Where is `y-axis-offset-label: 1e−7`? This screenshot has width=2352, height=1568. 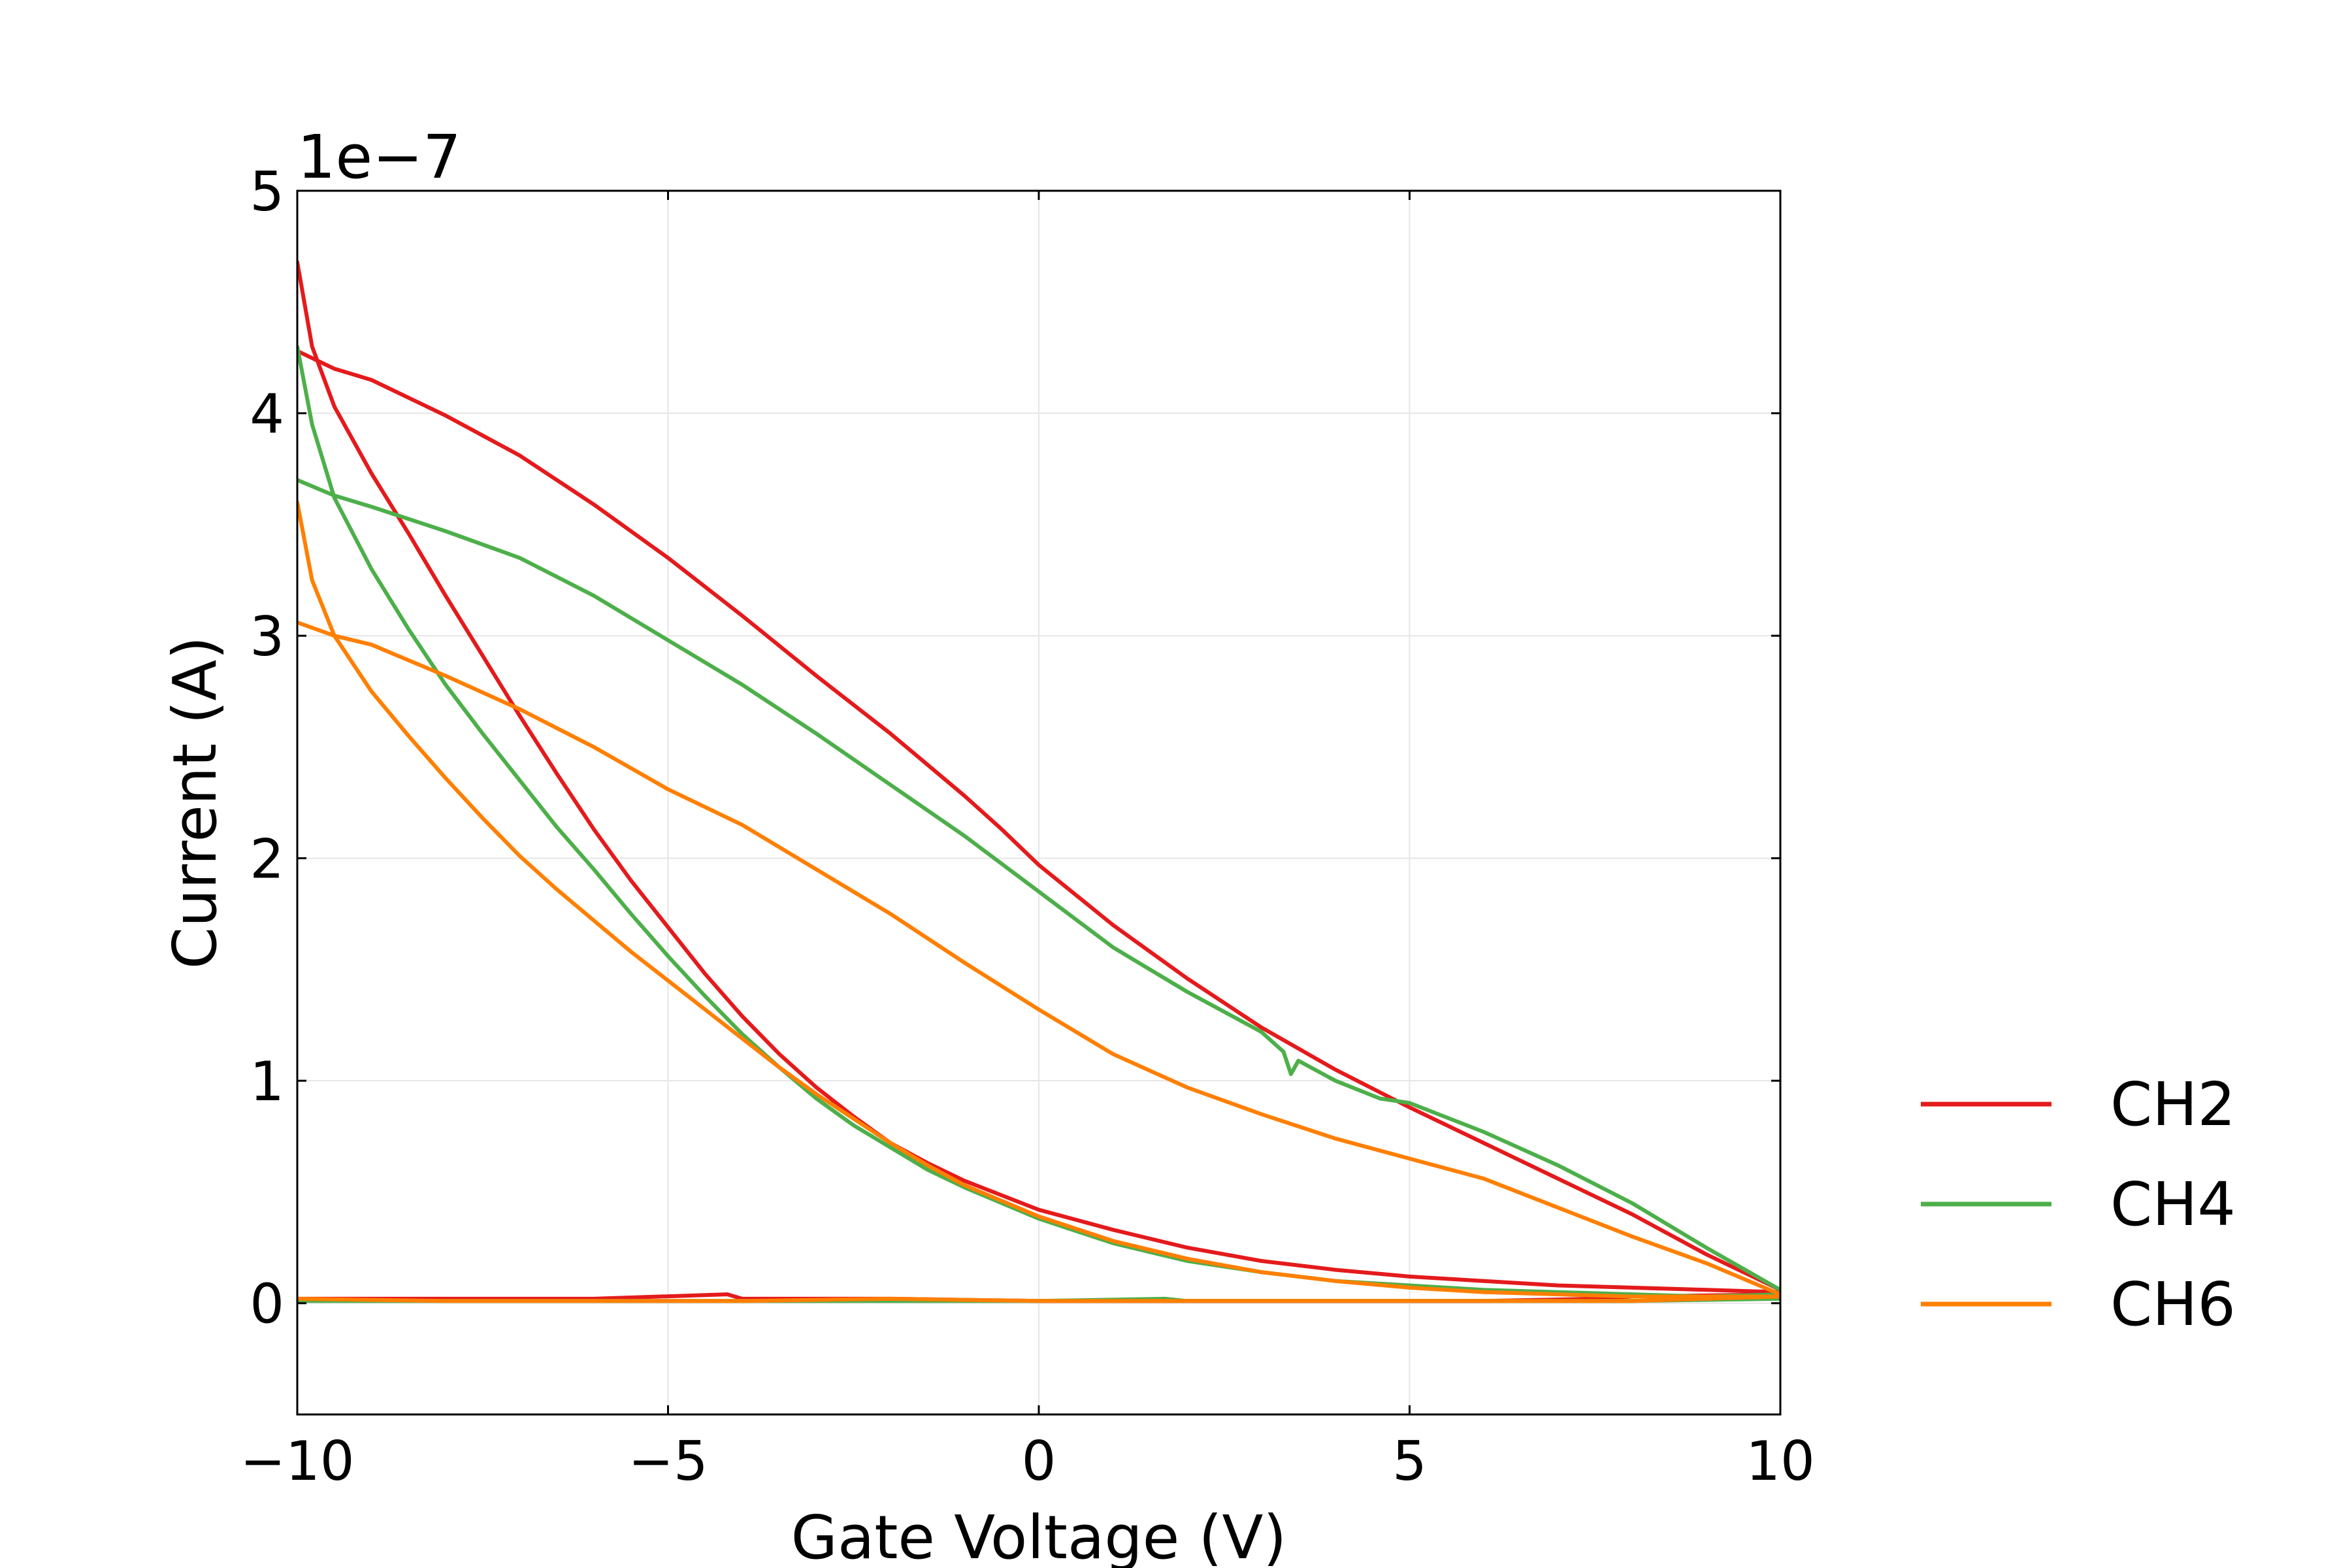
y-axis-offset-label: 1e−7 is located at coordinates (379, 157).